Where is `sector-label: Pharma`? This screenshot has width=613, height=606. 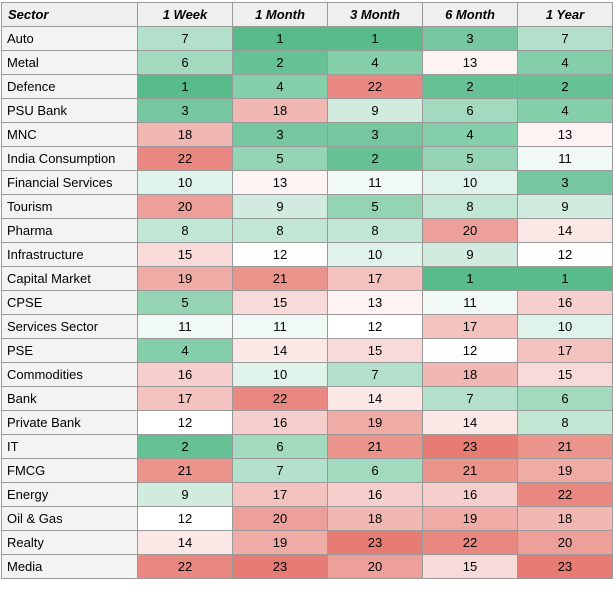
sector-label: Pharma is located at coordinates (69, 230).